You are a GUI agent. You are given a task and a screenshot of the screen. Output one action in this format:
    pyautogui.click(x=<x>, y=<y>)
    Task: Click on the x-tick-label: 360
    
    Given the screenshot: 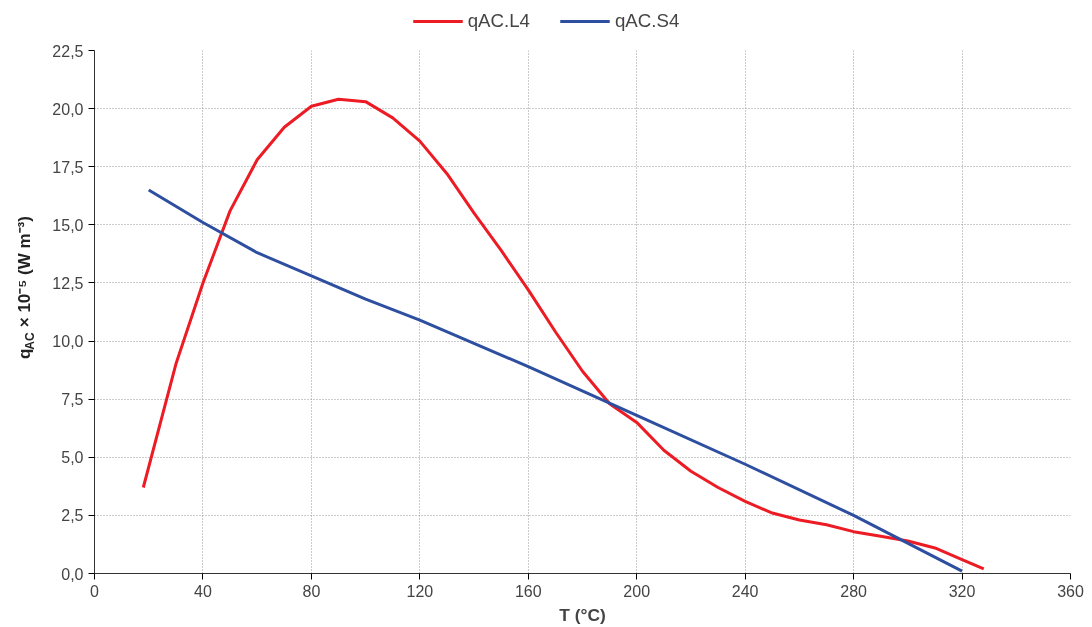 What is the action you would take?
    pyautogui.click(x=1070, y=591)
    